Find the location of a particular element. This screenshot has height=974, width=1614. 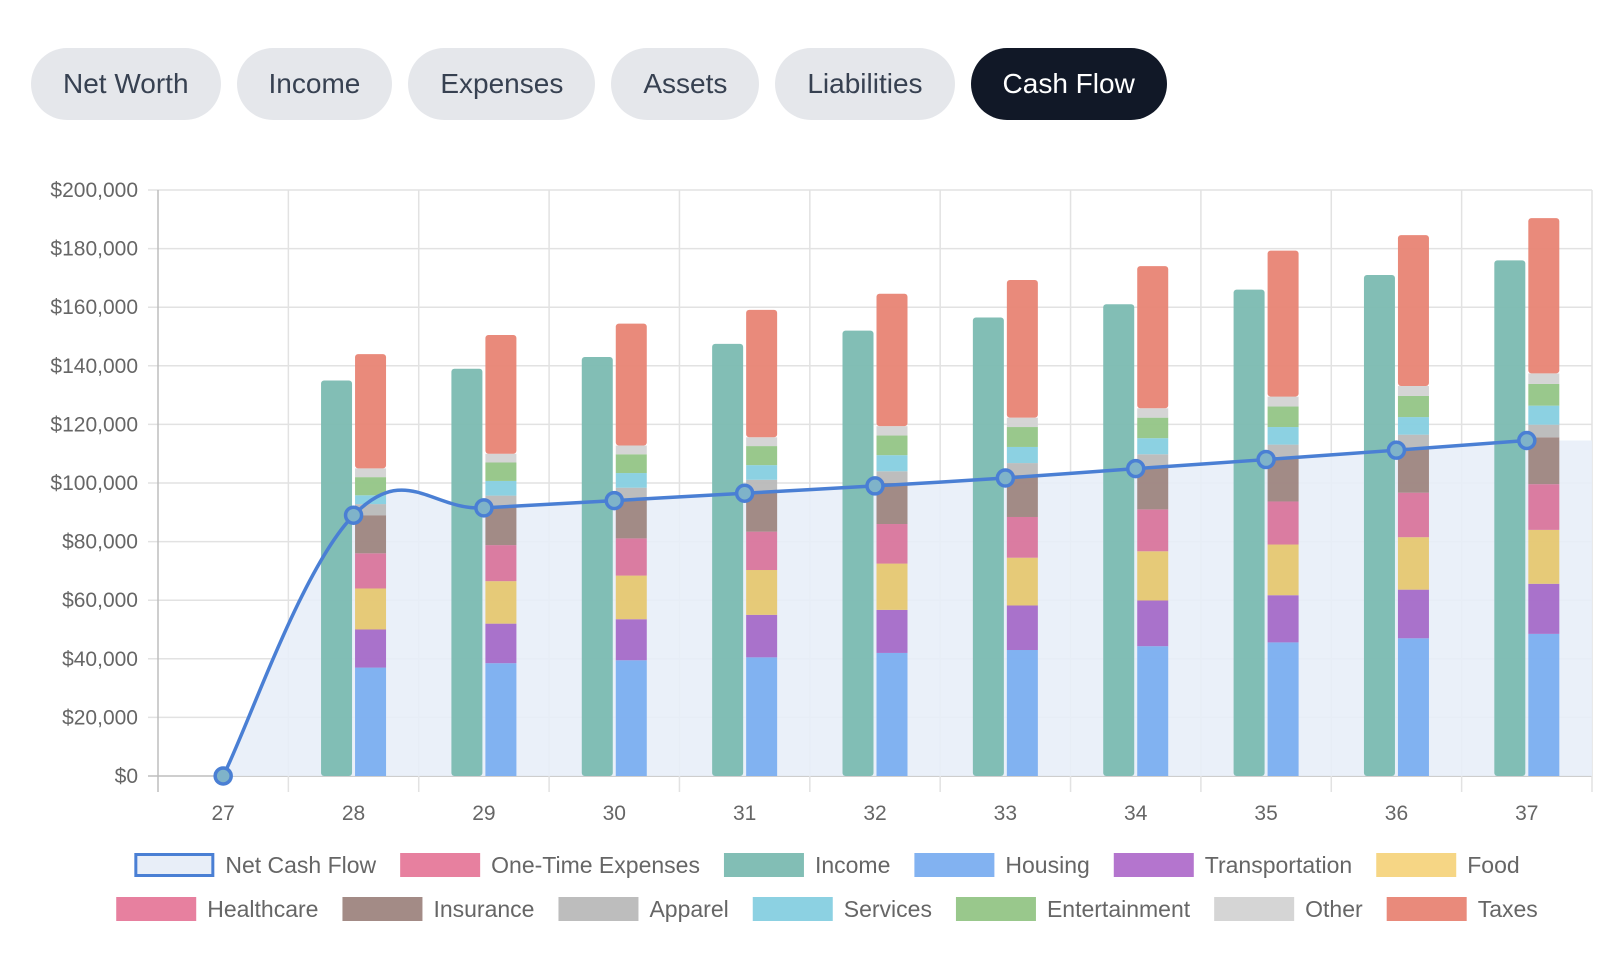

y-tick-label: $0 is located at coordinates (126, 776).